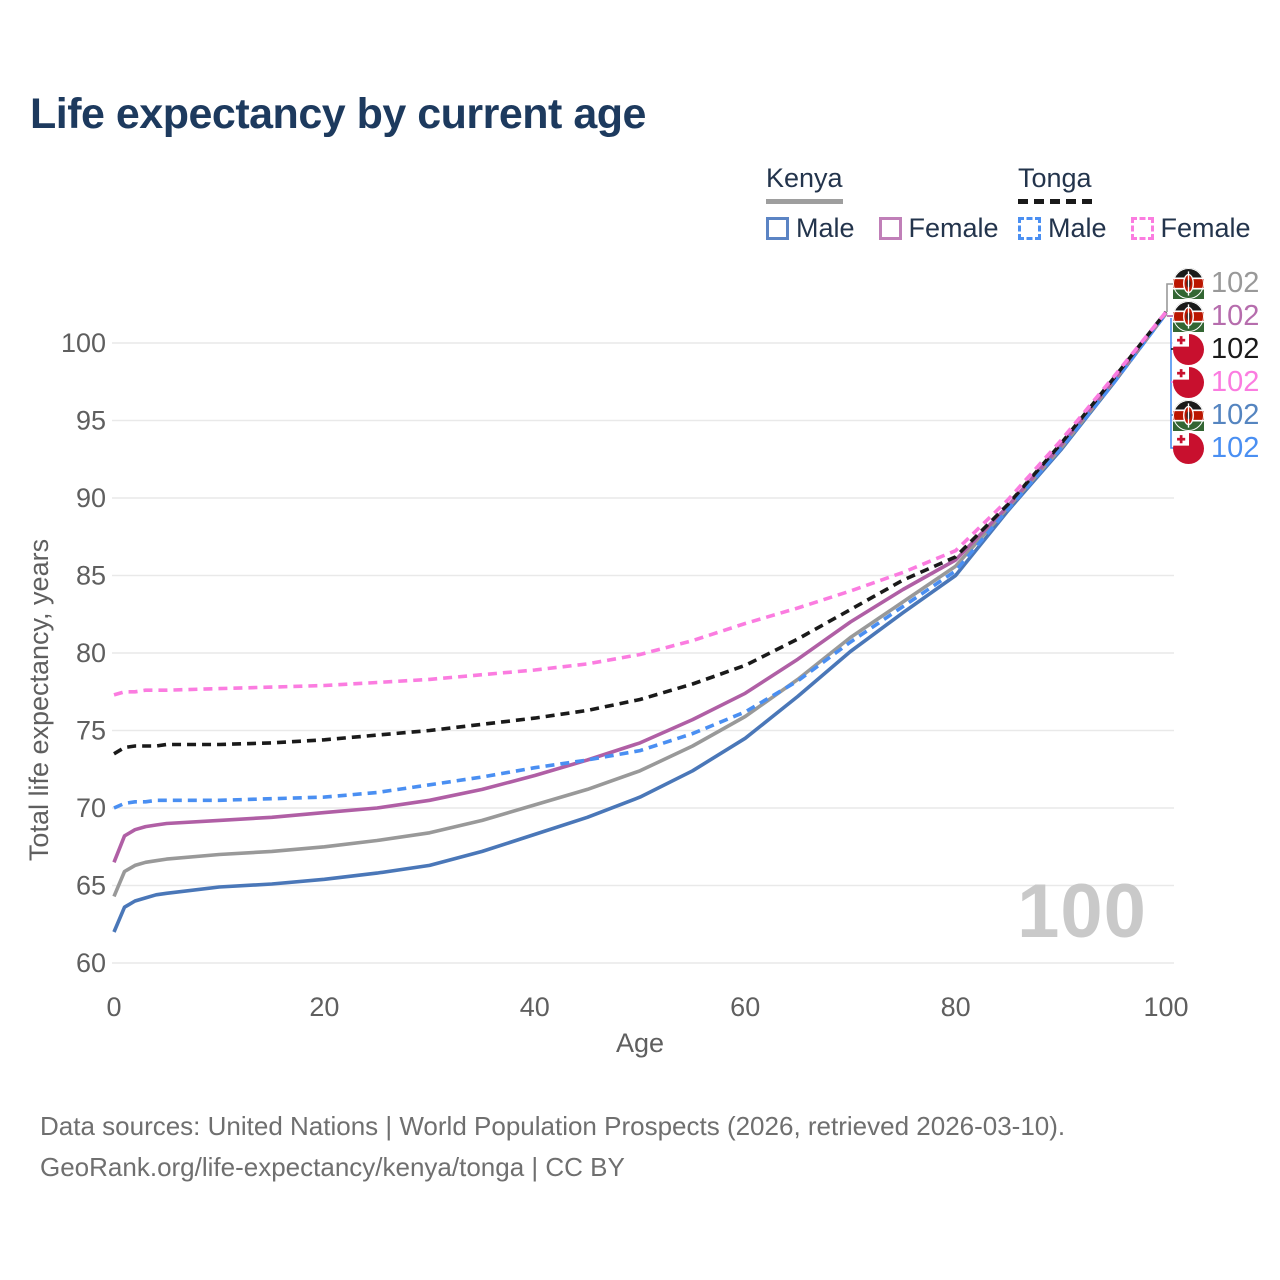 The image size is (1280, 1280). What do you see at coordinates (777, 228) in the screenshot?
I see `kenya-male-swatch-icon` at bounding box center [777, 228].